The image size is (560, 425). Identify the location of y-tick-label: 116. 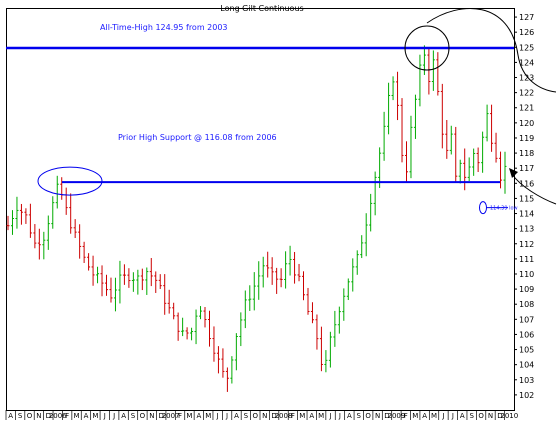
(526, 183).